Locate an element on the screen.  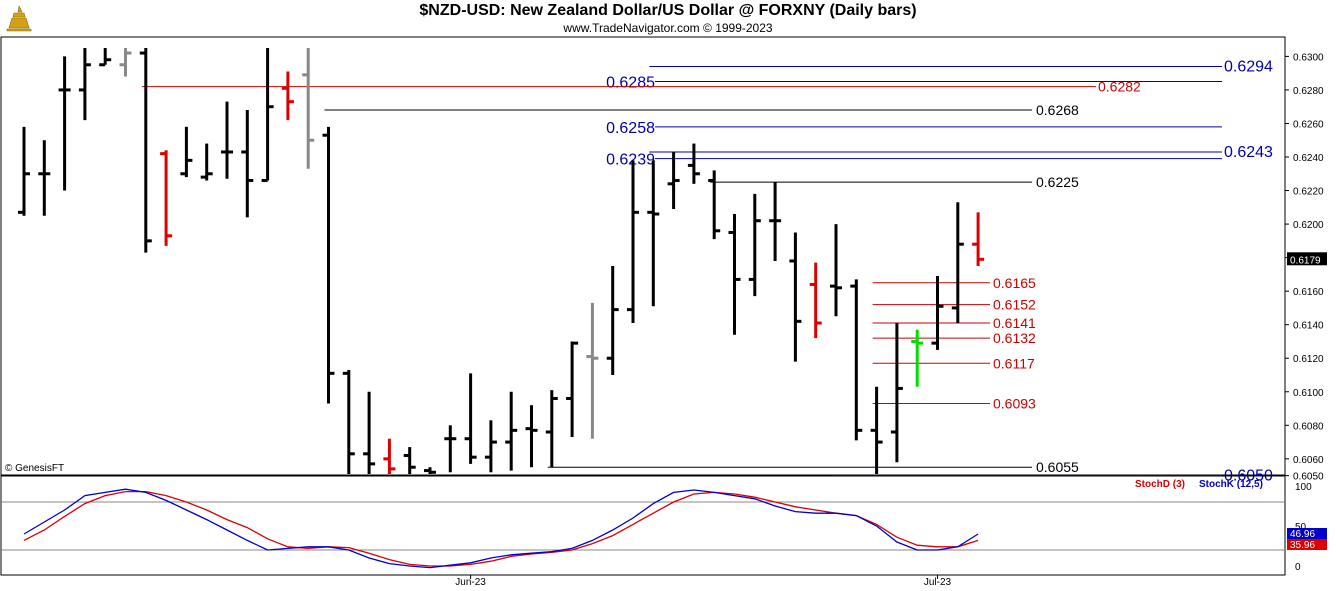
stoch-k-value: 46.96 is located at coordinates (1302, 534).